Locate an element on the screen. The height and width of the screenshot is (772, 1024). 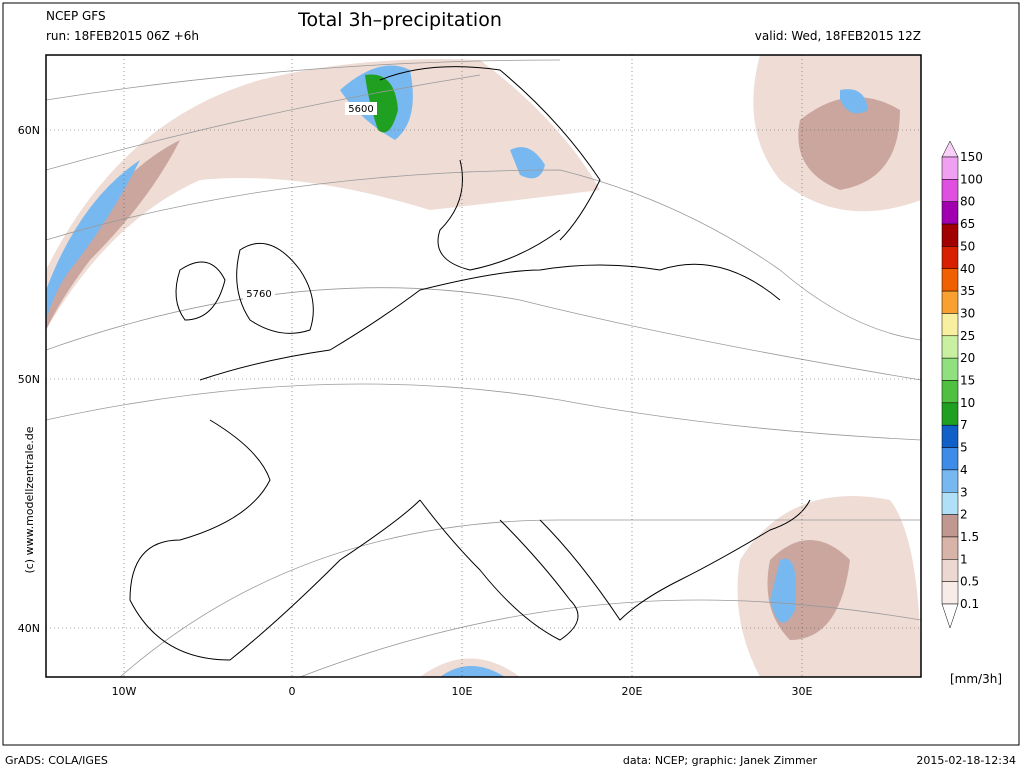
legend-label: 4 is located at coordinates (964, 470).